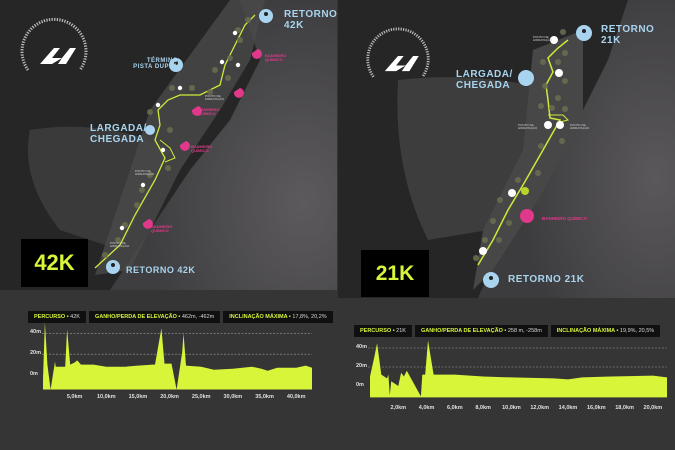 Image resolution: width=675 pixels, height=450 pixels. I want to click on x-tick-label: 40,0km, so click(296, 397).